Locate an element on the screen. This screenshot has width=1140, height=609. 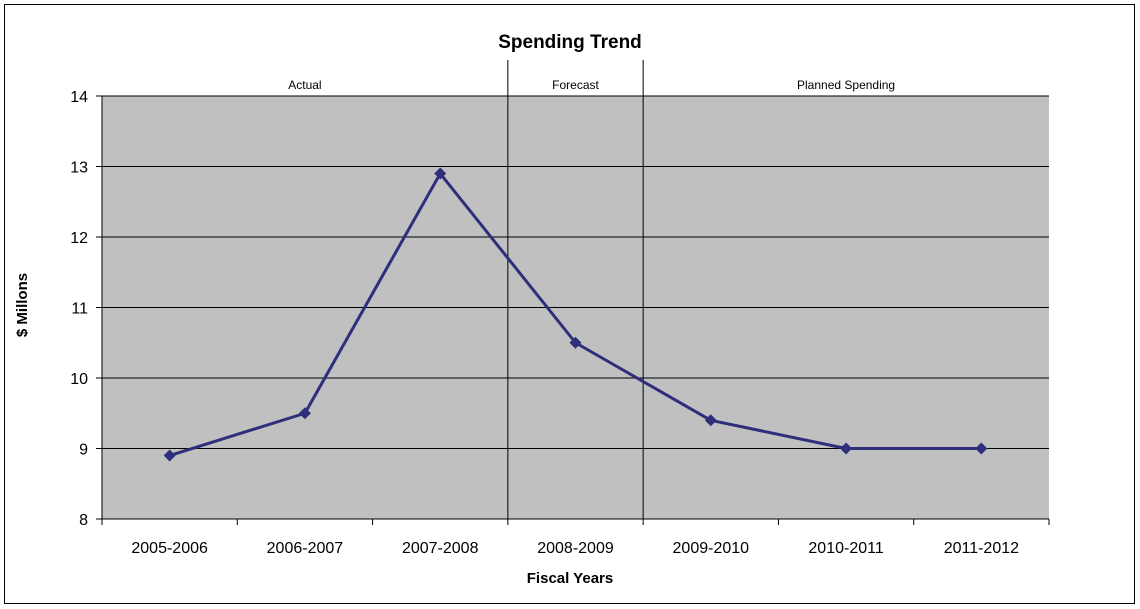
y-tick-label: 11 is located at coordinates (79, 309).